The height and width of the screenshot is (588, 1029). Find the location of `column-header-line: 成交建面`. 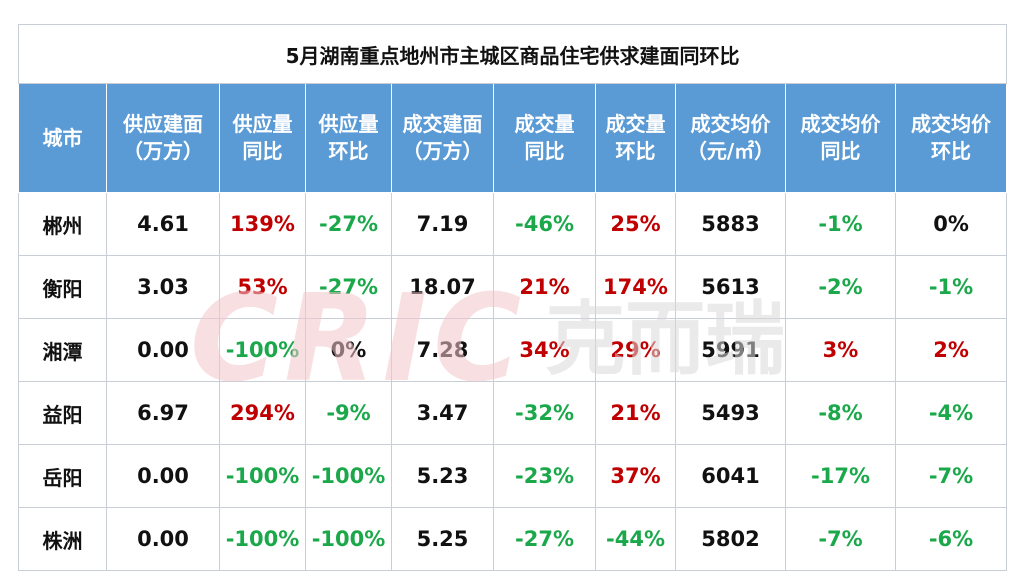

column-header-line: 成交建面 is located at coordinates (442, 124).